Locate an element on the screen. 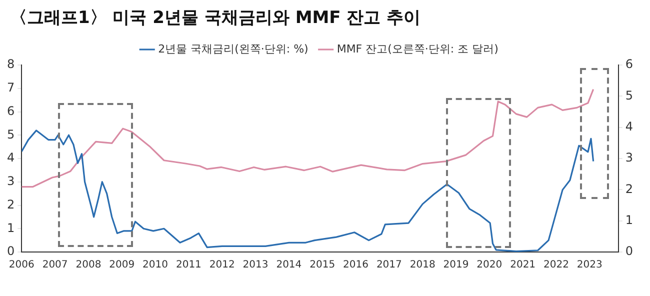 The image size is (650, 296). y2-tick-label: 2 is located at coordinates (629, 189).